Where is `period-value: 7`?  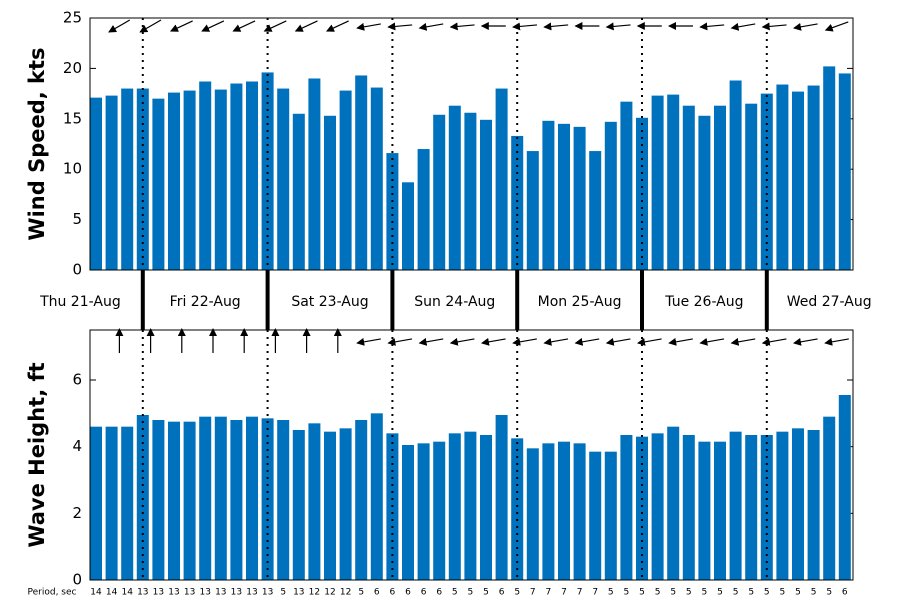 period-value: 7 is located at coordinates (595, 593).